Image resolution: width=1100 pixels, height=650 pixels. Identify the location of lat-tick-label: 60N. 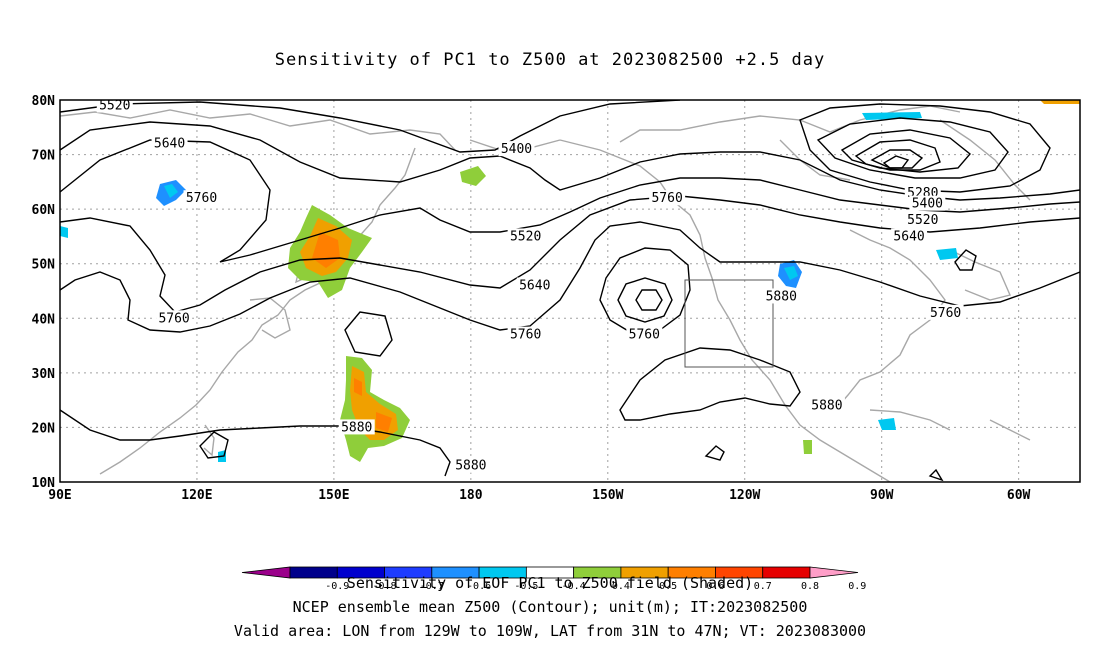
(44, 210).